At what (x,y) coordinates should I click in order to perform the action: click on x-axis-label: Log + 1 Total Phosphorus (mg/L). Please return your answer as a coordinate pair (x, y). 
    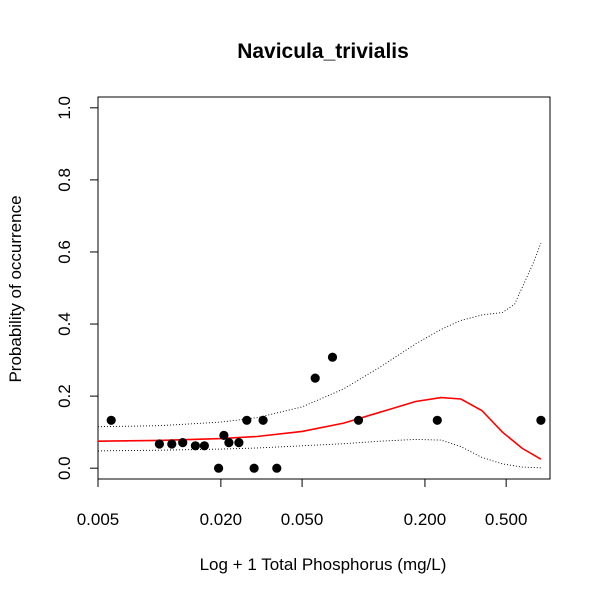
    Looking at the image, I should click on (323, 564).